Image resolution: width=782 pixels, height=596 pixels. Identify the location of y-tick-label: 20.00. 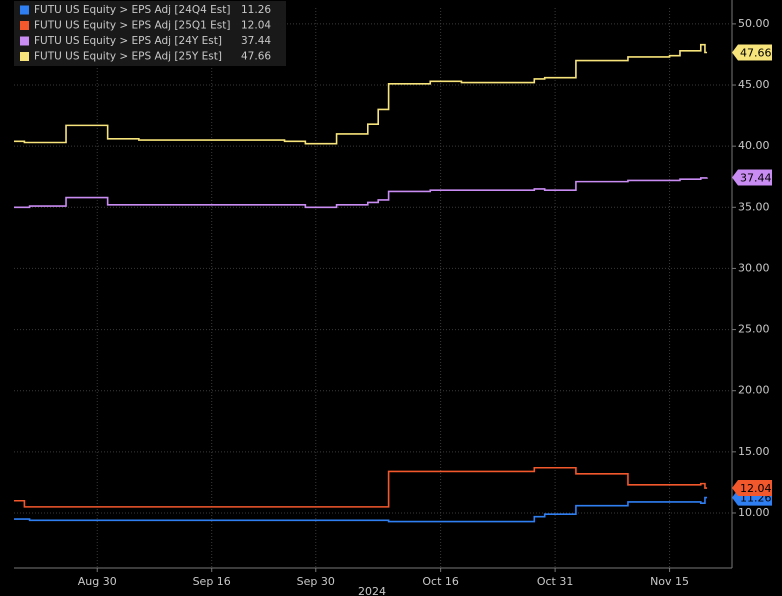
(754, 390).